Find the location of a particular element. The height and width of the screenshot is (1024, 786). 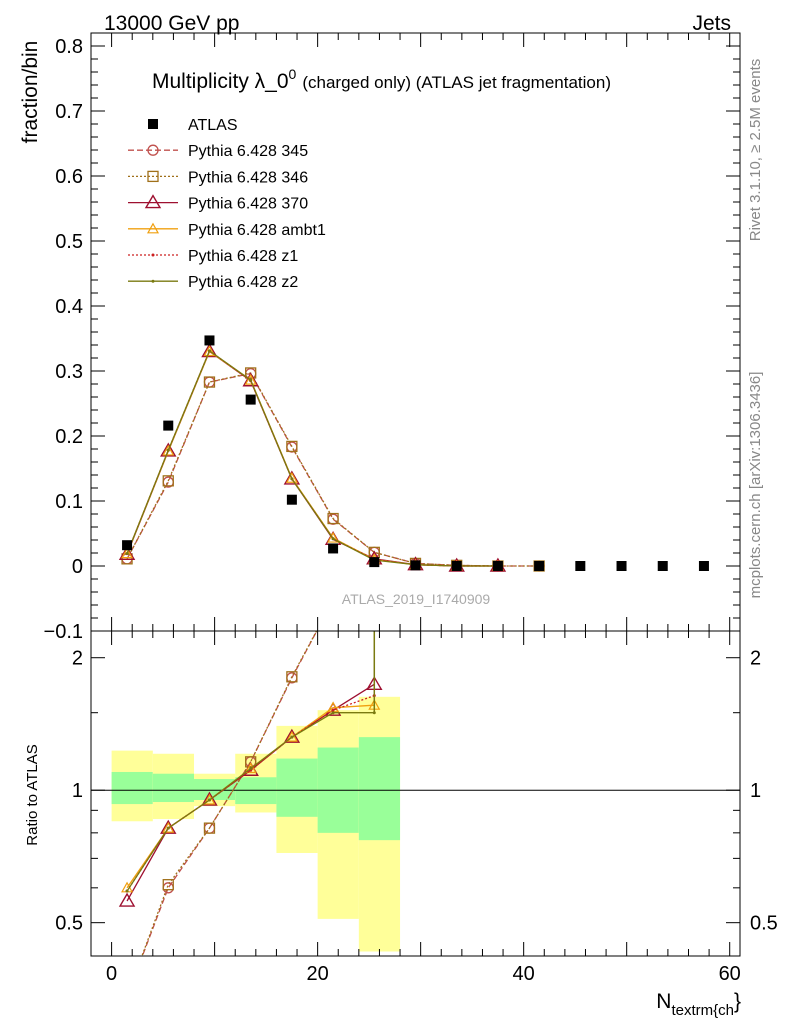

ratio-y-tick-label: 2 is located at coordinates (77, 659).